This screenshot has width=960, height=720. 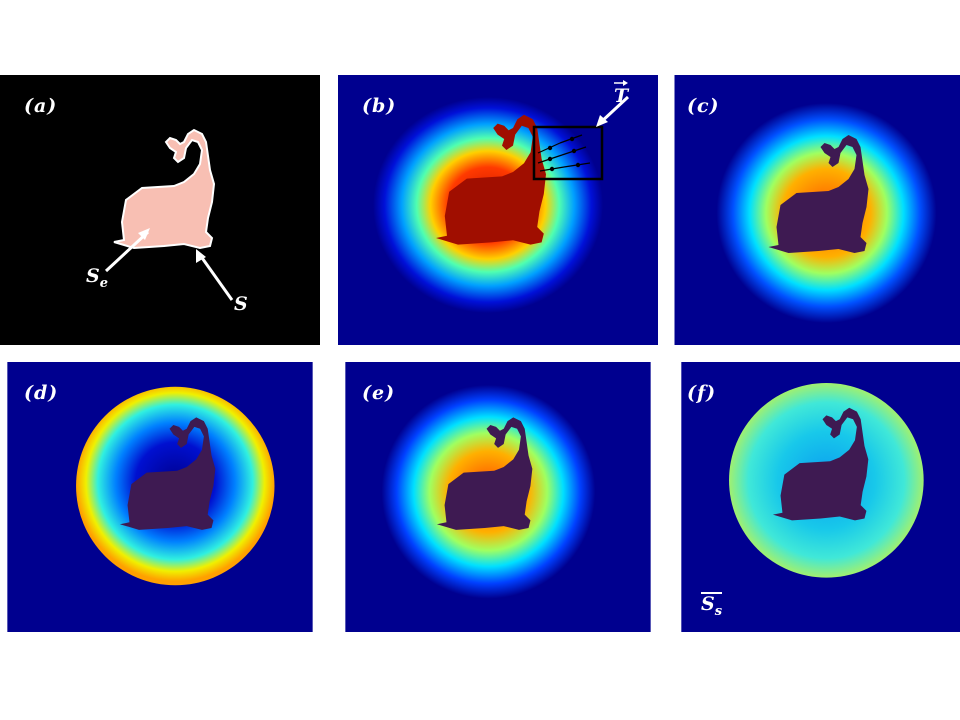 I want to click on panel-a: (a) Se S, so click(x=160, y=210).